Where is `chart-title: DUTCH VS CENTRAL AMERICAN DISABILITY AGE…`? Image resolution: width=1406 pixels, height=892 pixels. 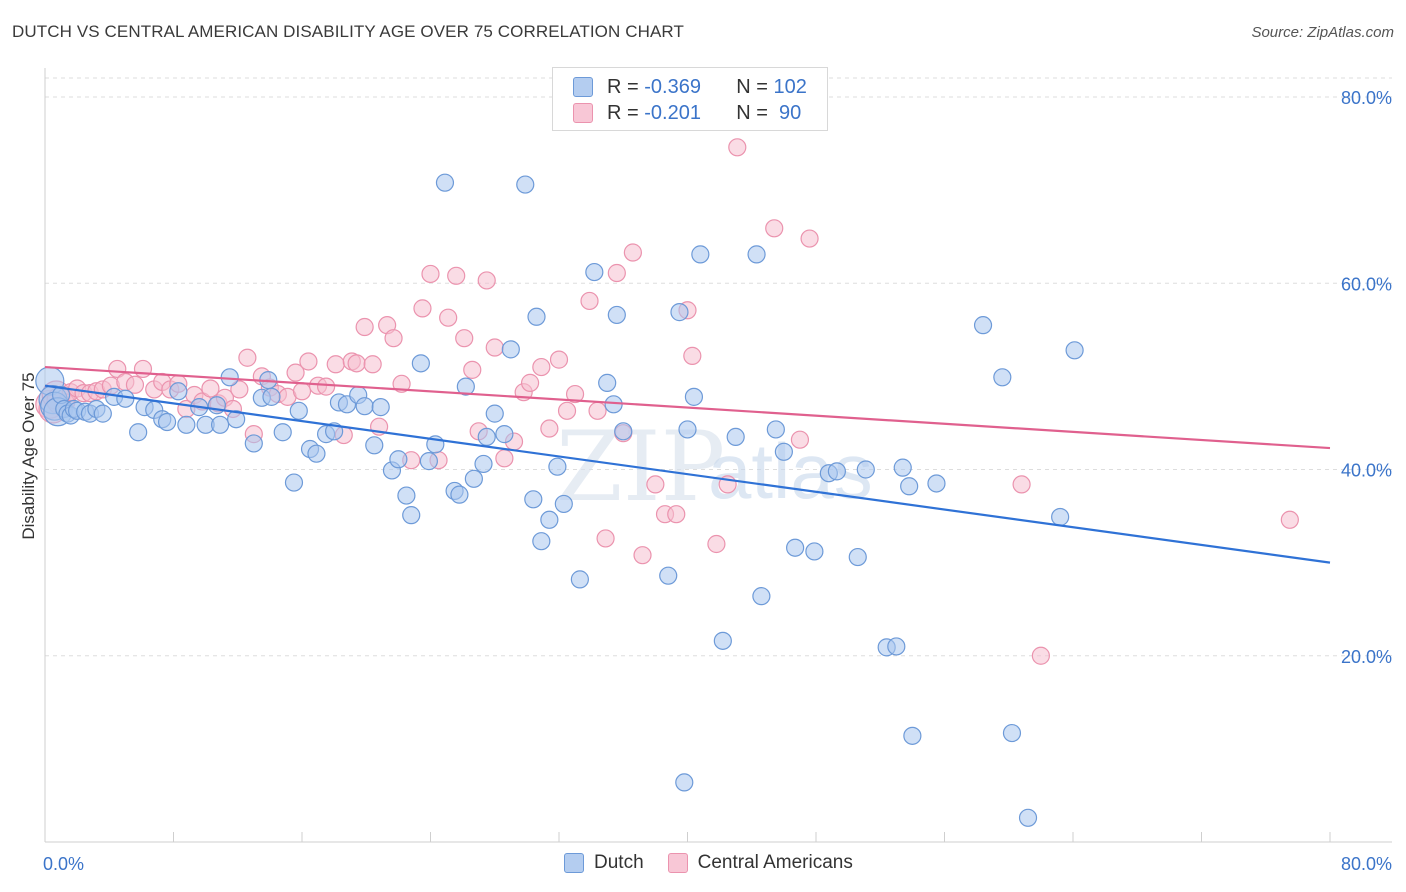 chart-title: DUTCH VS CENTRAL AMERICAN DISABILITY AGE… is located at coordinates (348, 31).